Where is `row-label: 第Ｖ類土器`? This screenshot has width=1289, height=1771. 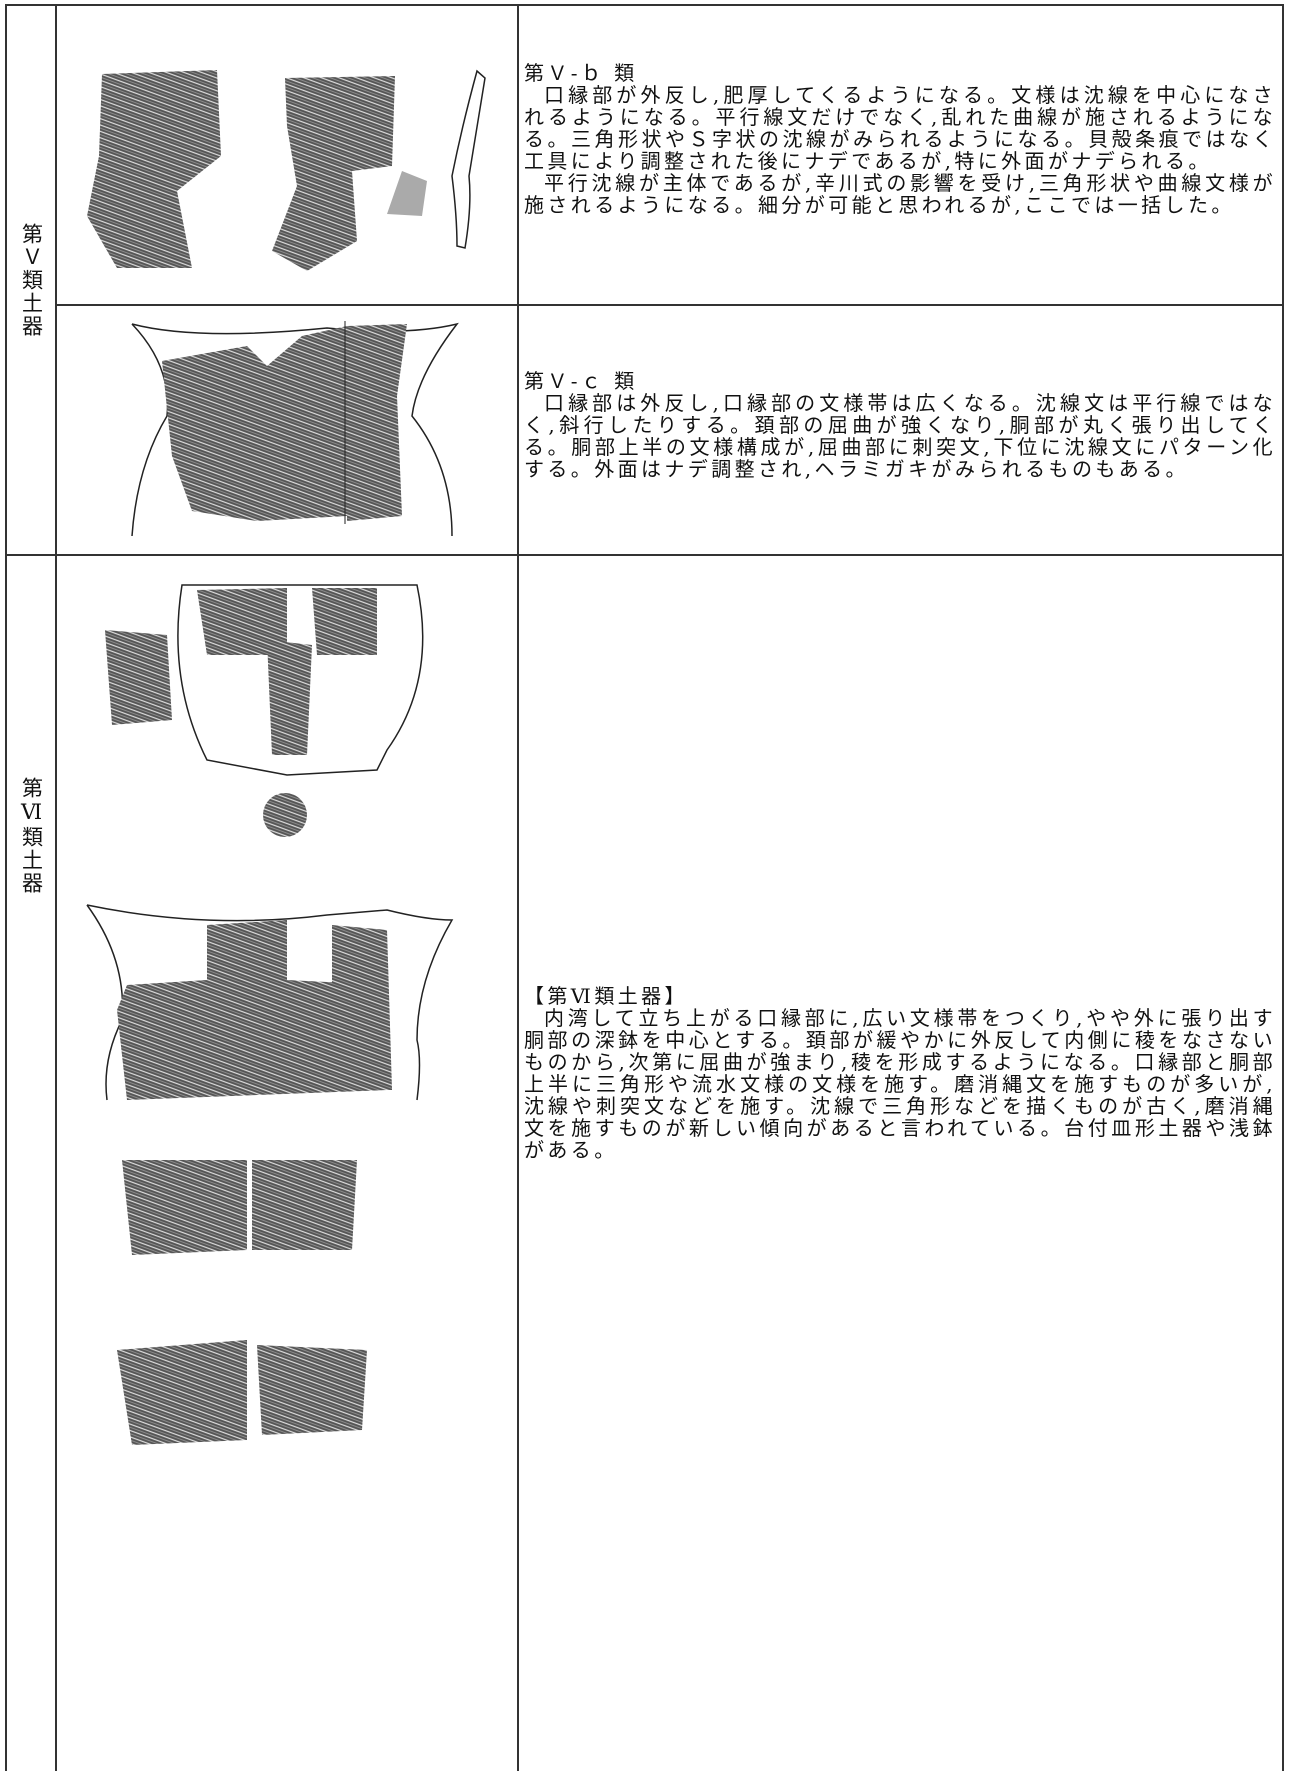 row-label: 第Ｖ類土器 is located at coordinates (31, 280).